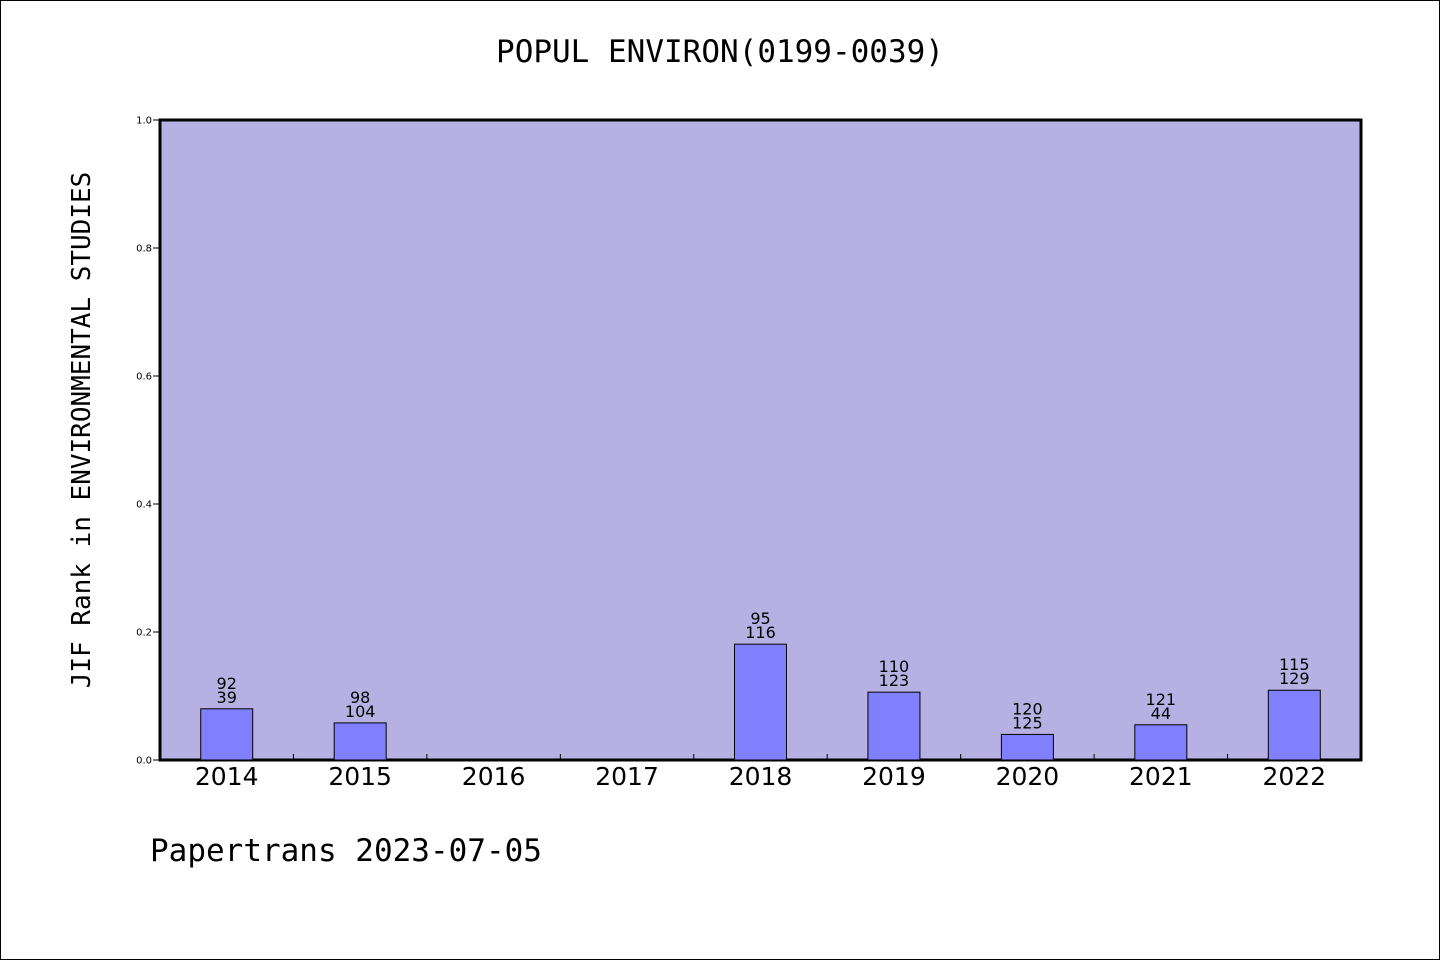 This screenshot has height=960, width=1440. Describe the element at coordinates (227, 776) in the screenshot. I see `x-tick-label: 2014` at that location.